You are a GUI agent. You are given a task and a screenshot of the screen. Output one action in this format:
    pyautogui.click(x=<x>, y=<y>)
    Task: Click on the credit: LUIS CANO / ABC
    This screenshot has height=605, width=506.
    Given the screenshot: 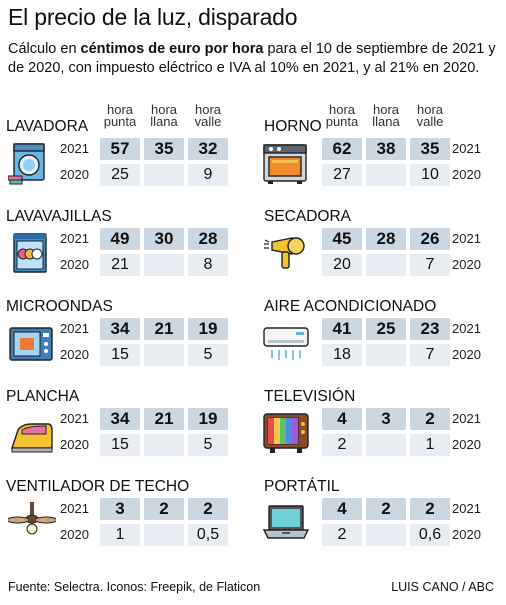 What is the action you would take?
    pyautogui.click(x=442, y=587)
    